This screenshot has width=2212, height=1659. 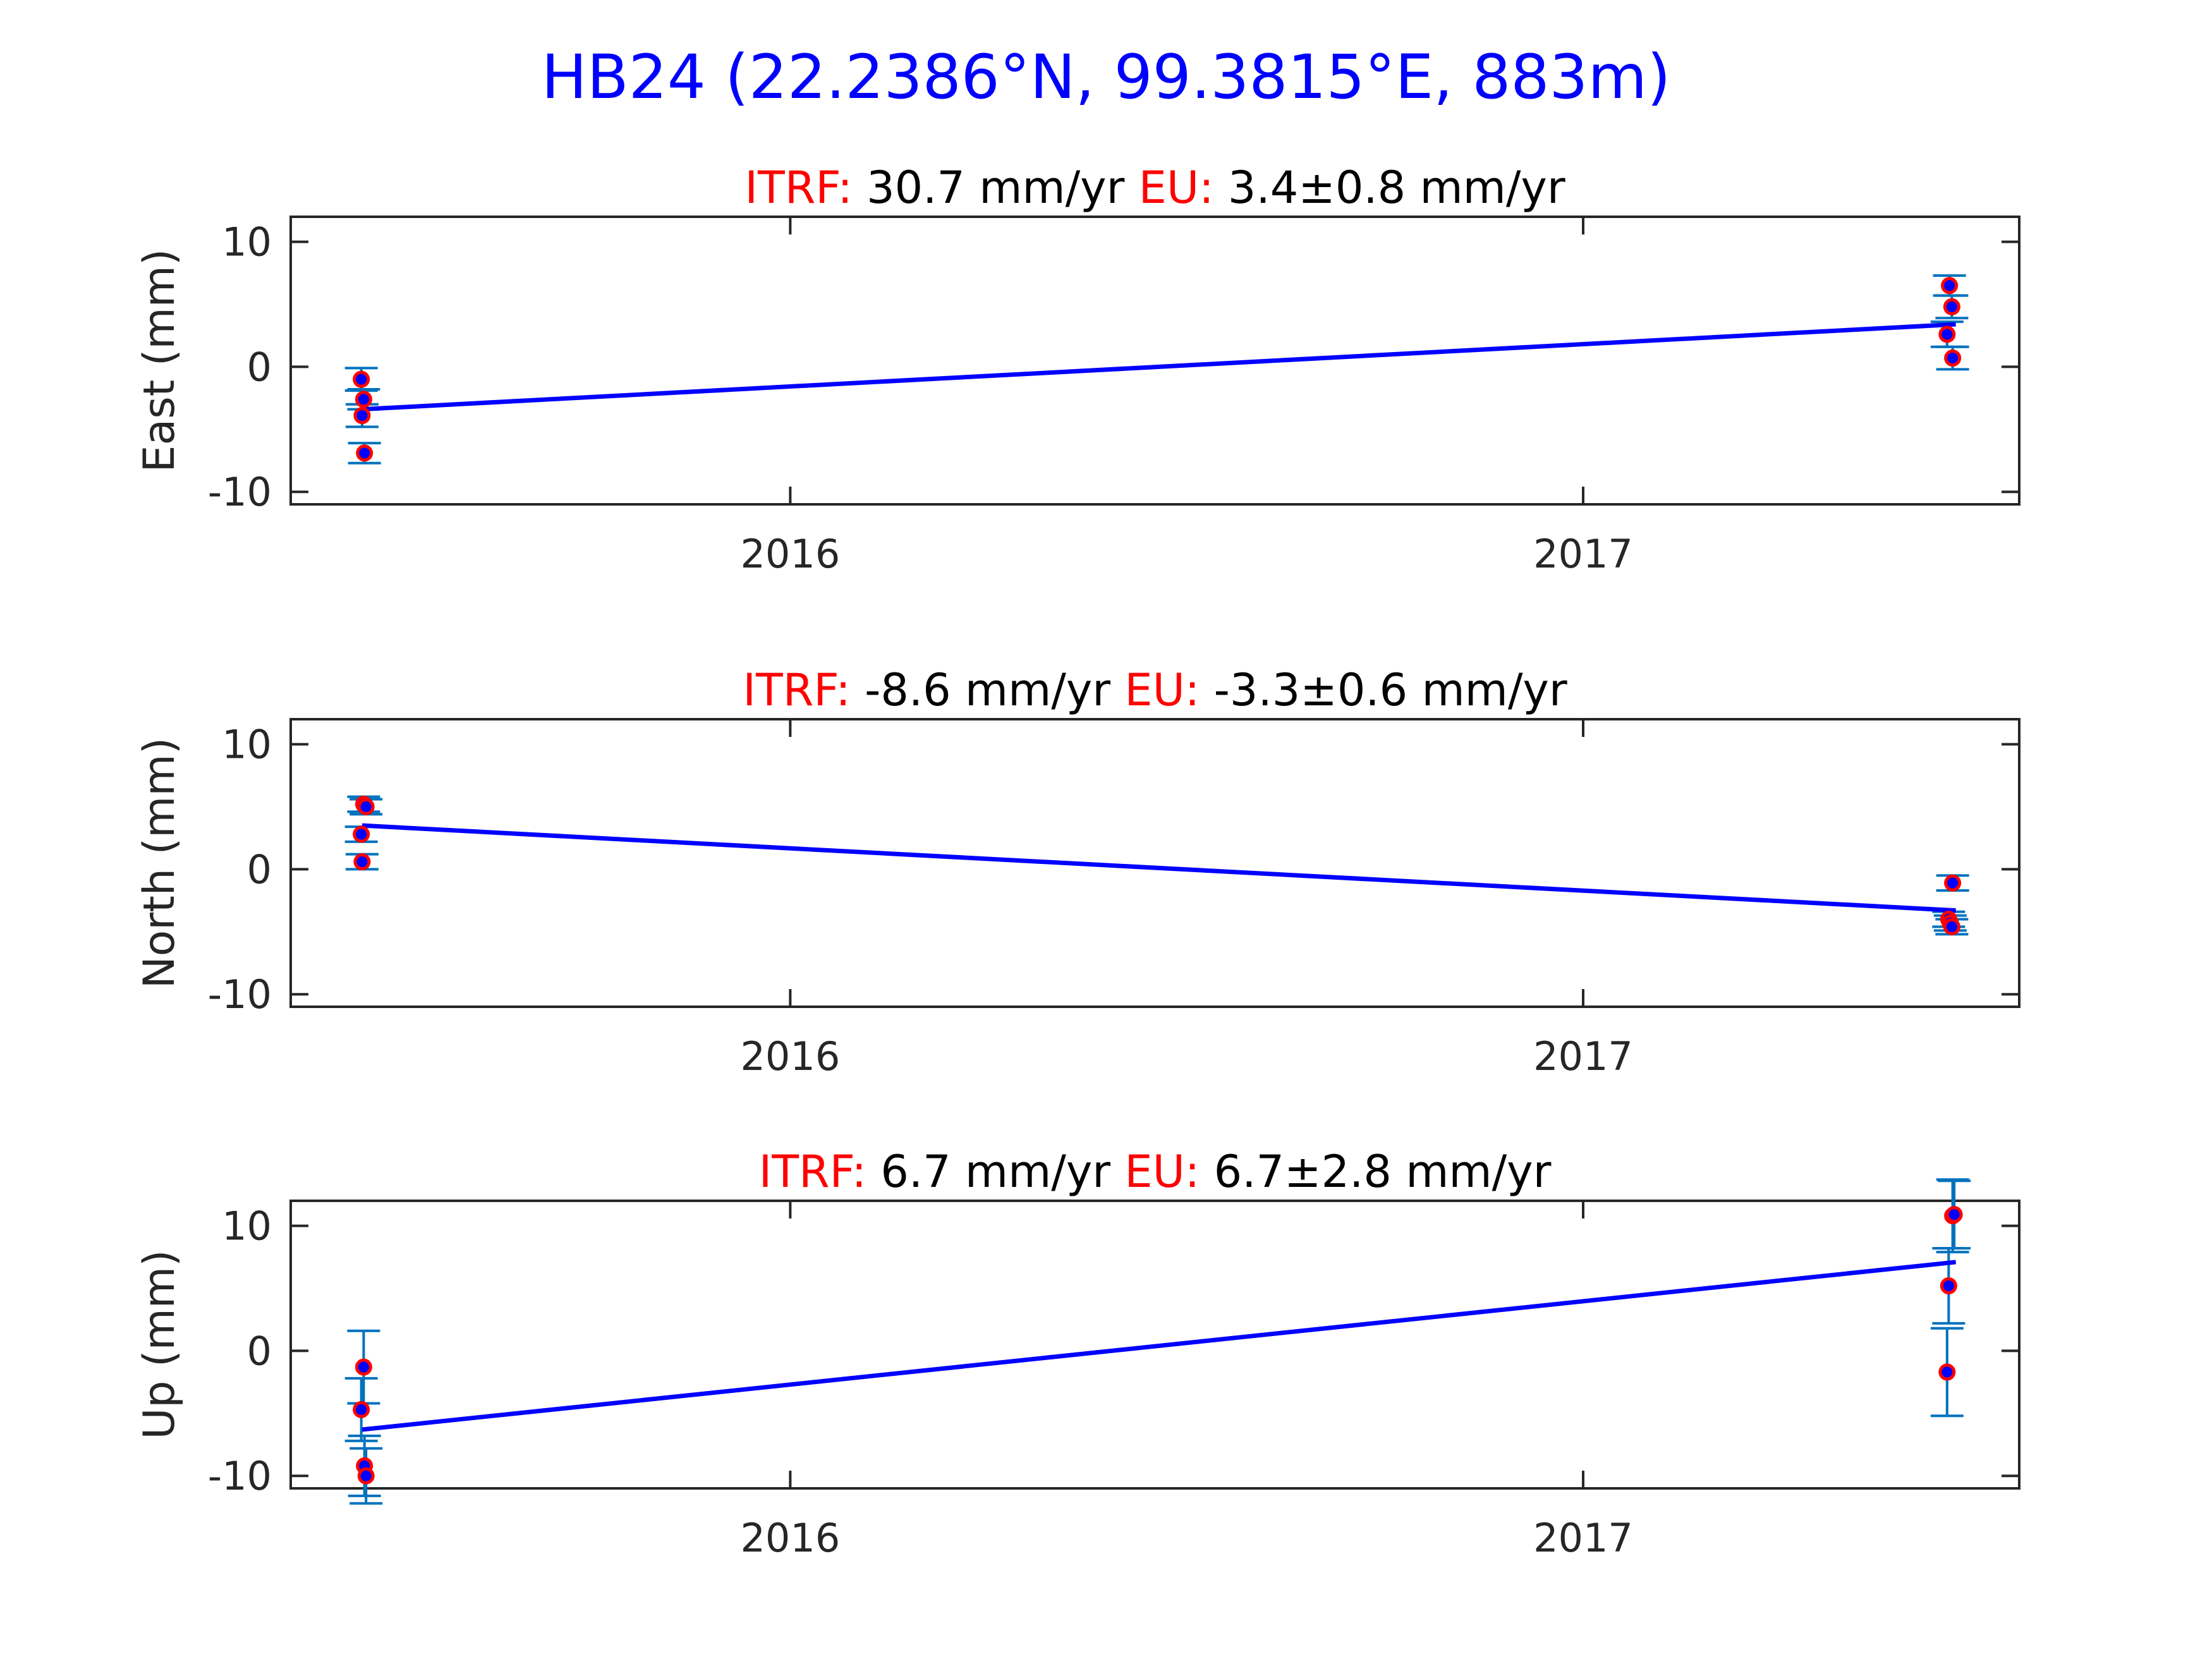 What do you see at coordinates (1375, 1172) in the screenshot?
I see `eu-rate: 6.7±2.8 mm/yr` at bounding box center [1375, 1172].